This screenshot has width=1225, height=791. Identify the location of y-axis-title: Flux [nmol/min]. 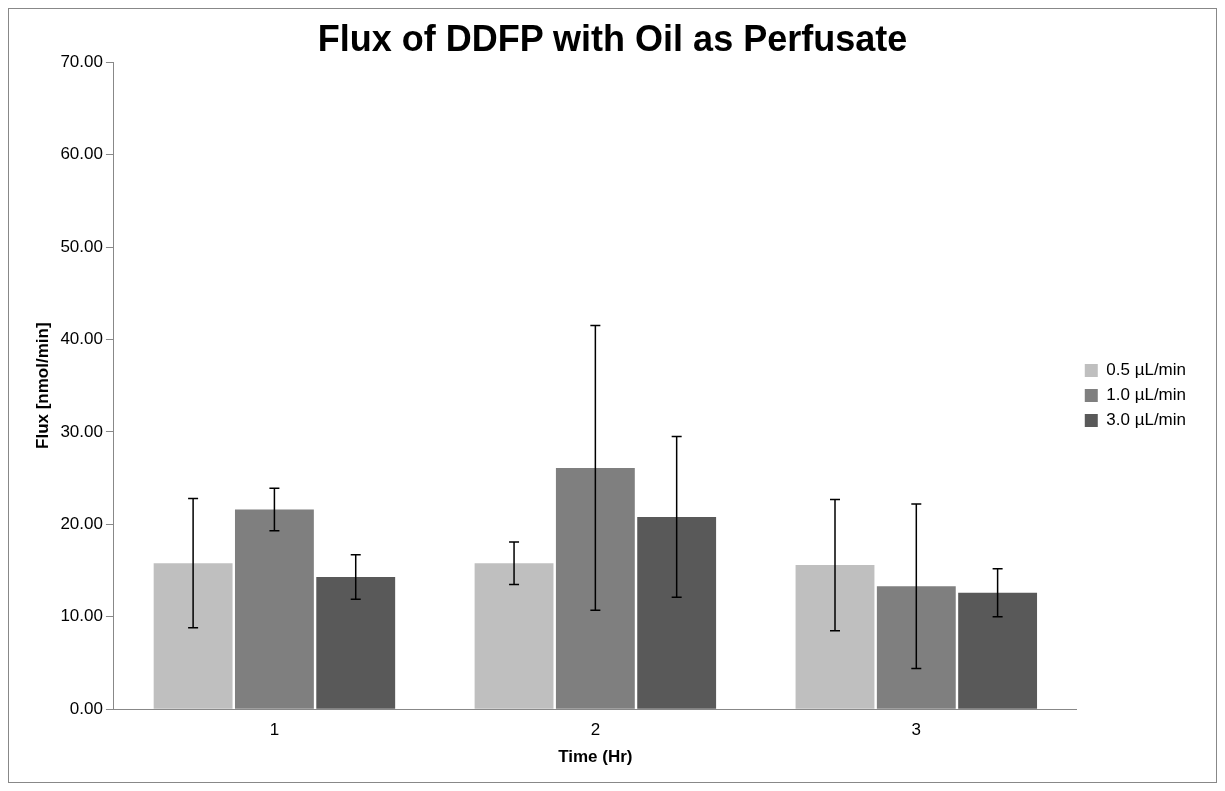
(42, 385).